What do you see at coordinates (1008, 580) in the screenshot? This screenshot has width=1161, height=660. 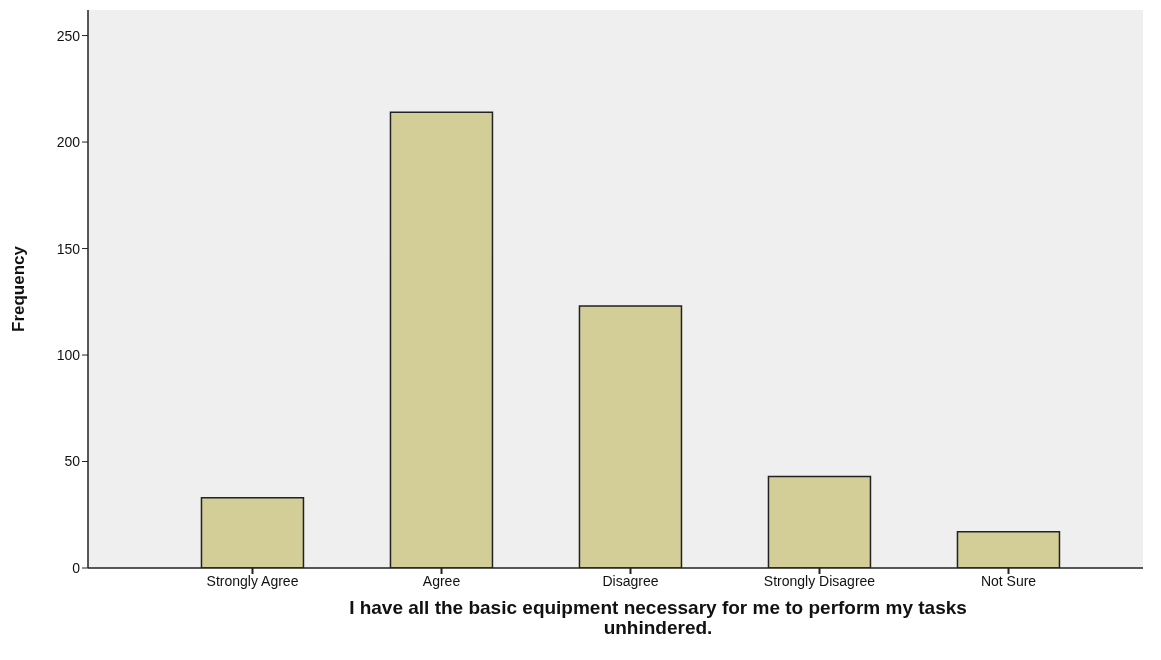 I see `x-tick-label: Not Sure` at bounding box center [1008, 580].